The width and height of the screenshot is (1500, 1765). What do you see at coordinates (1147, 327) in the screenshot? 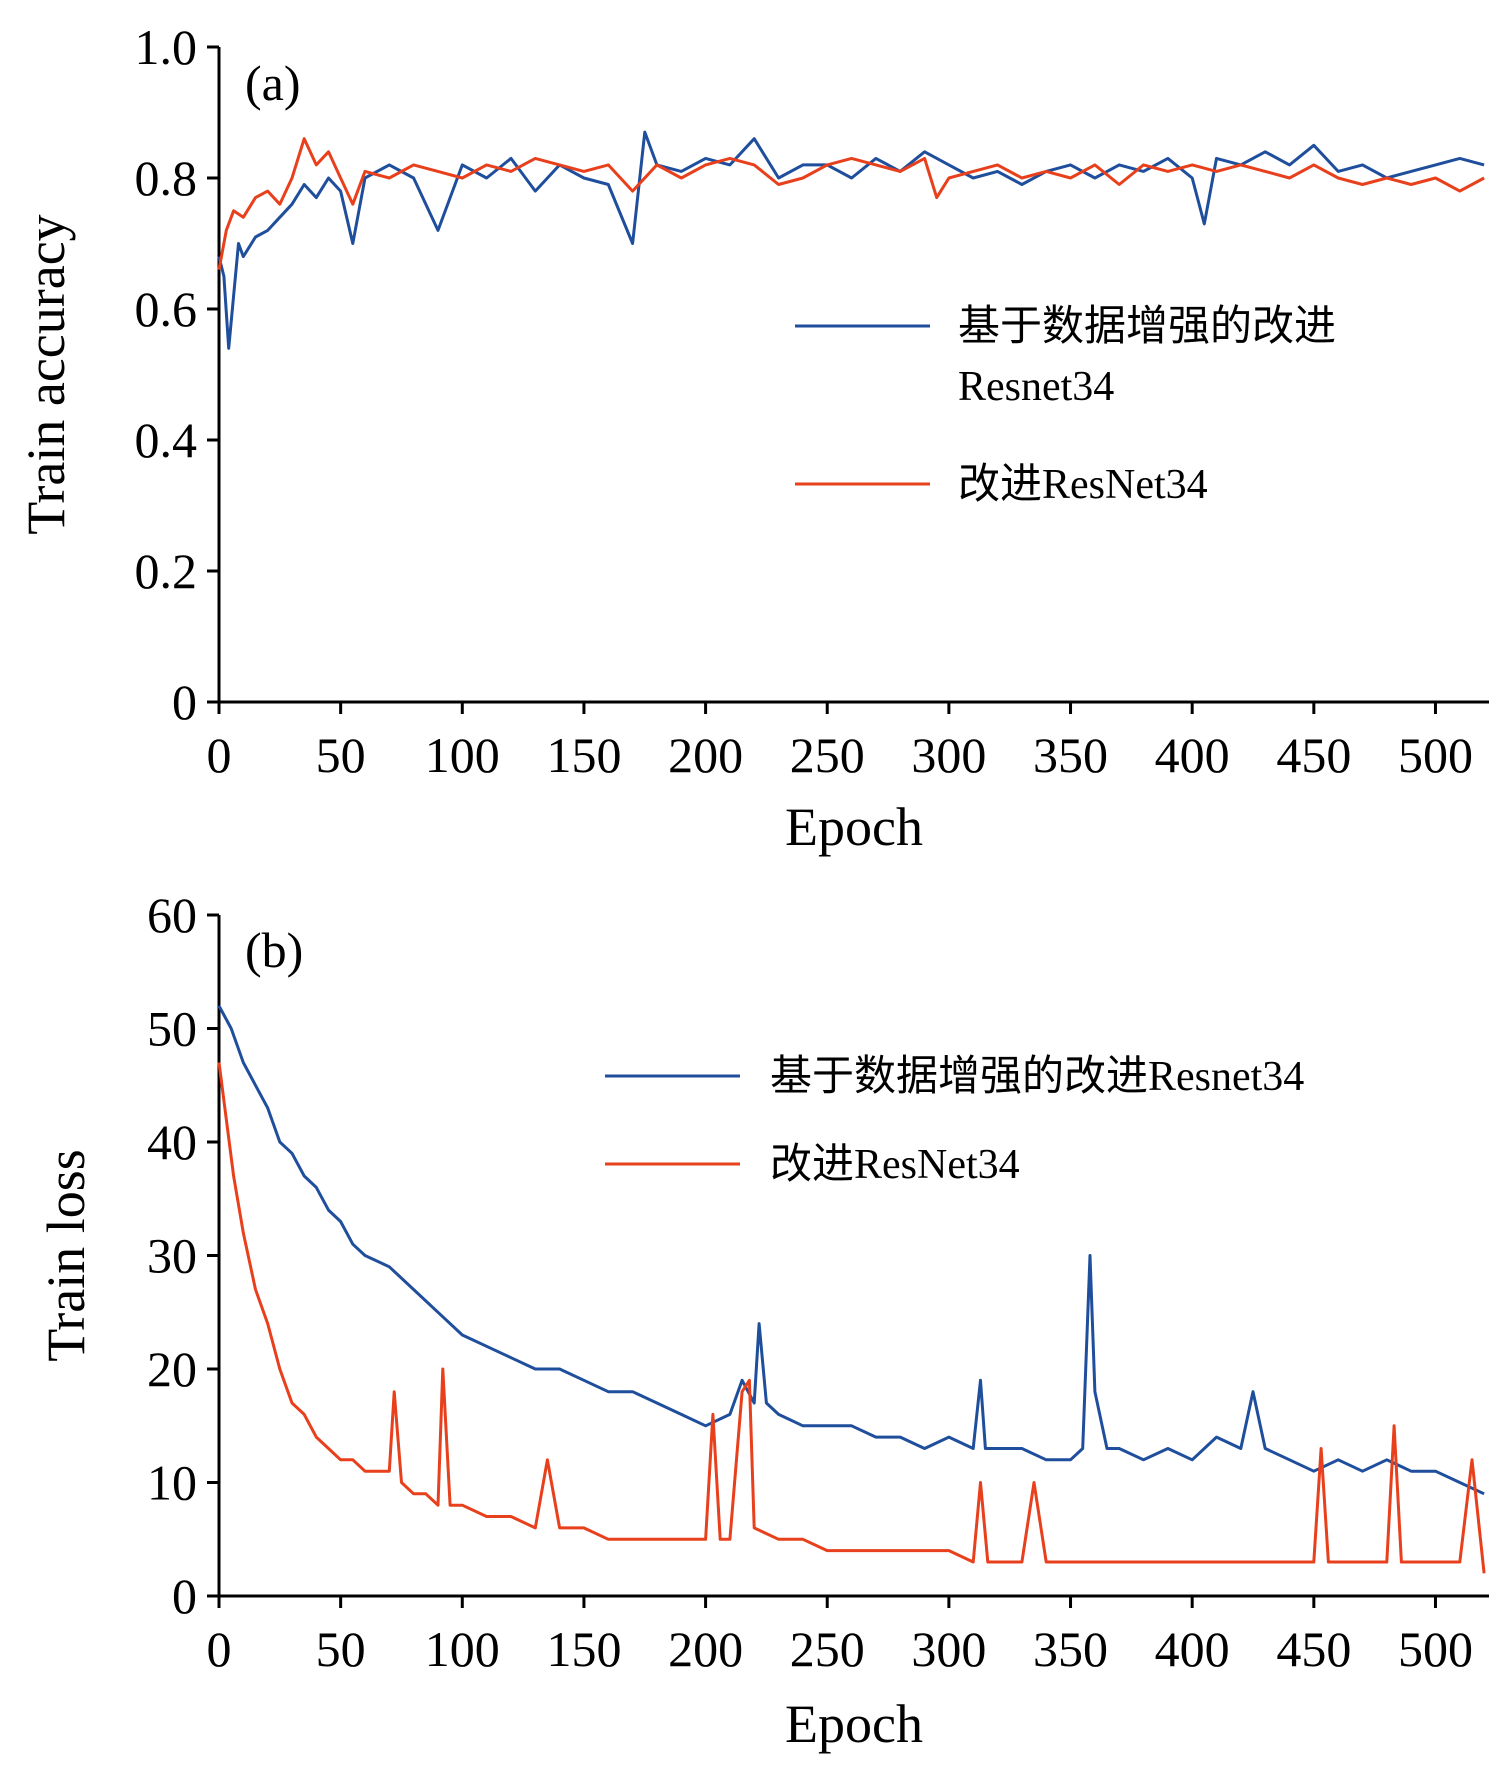
I see `legend-label: 基于数据增强的改进` at bounding box center [1147, 327].